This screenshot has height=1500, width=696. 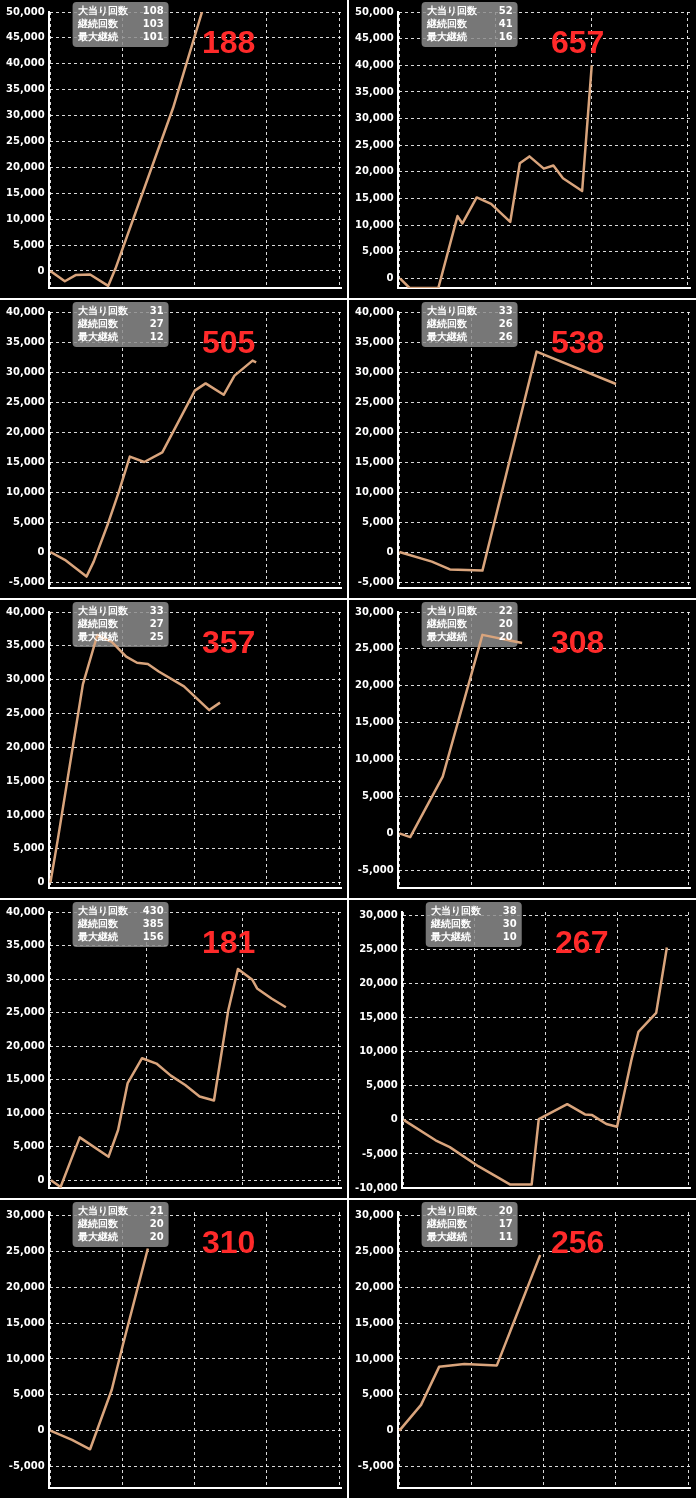 I want to click on chart-title: 256, so click(x=577, y=1241).